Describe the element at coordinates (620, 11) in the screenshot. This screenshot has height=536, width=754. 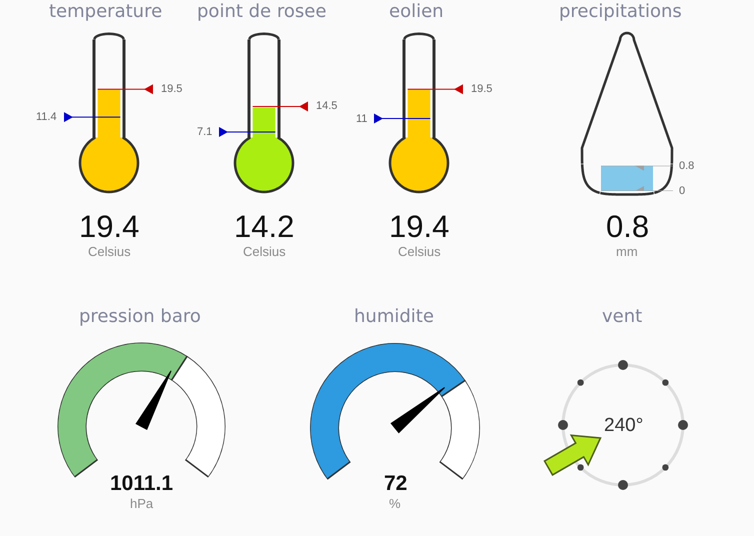
I see `chart-title: precipitations` at that location.